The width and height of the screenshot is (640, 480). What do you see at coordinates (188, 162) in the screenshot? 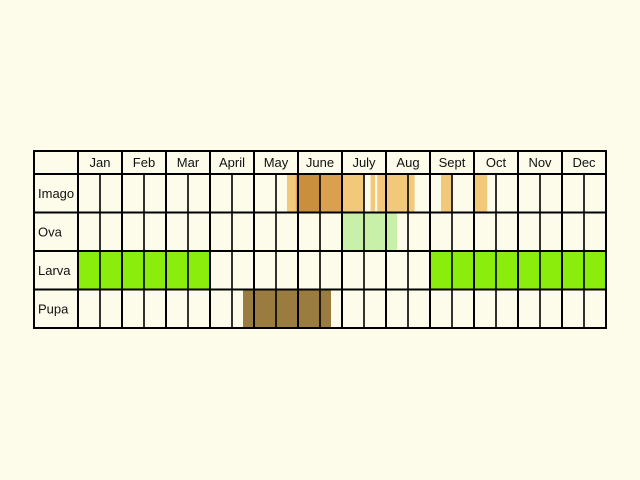
I see `month-label: Mar` at bounding box center [188, 162].